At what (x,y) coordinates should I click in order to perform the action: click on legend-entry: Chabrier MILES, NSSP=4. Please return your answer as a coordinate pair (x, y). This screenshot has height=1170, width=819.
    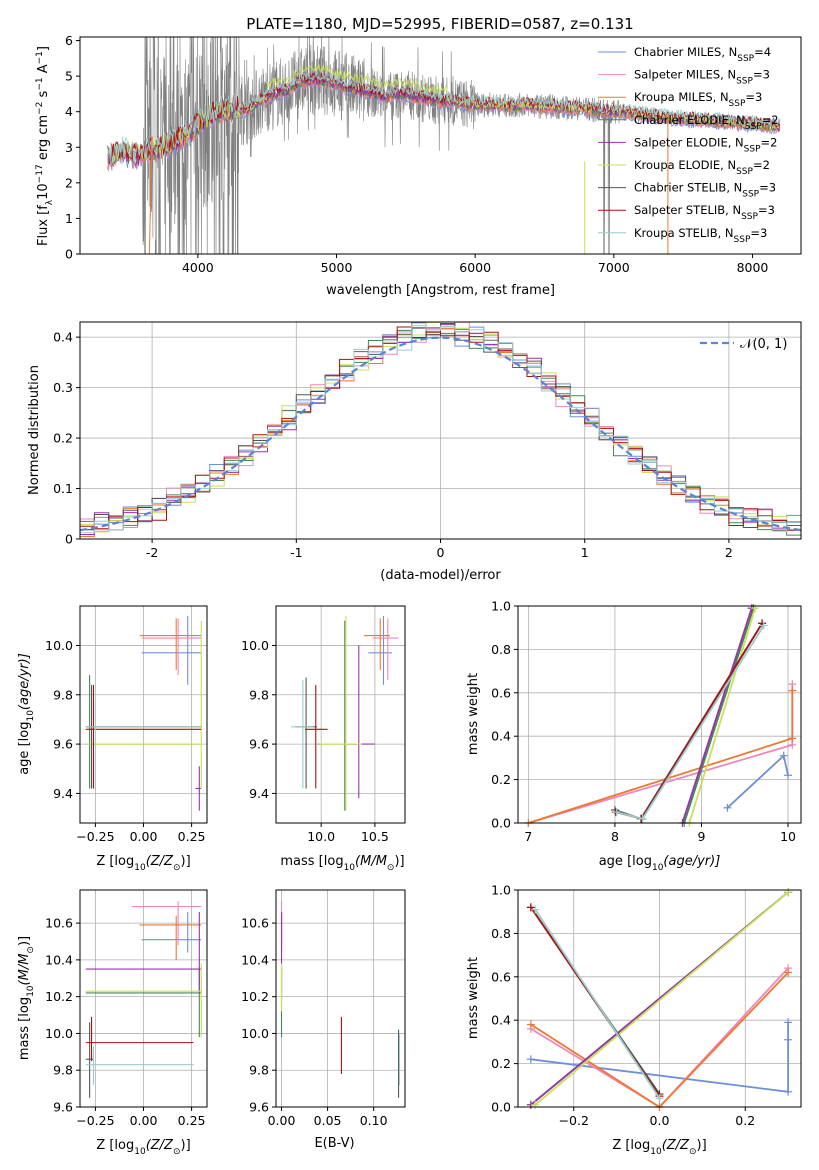
    Looking at the image, I should click on (702, 54).